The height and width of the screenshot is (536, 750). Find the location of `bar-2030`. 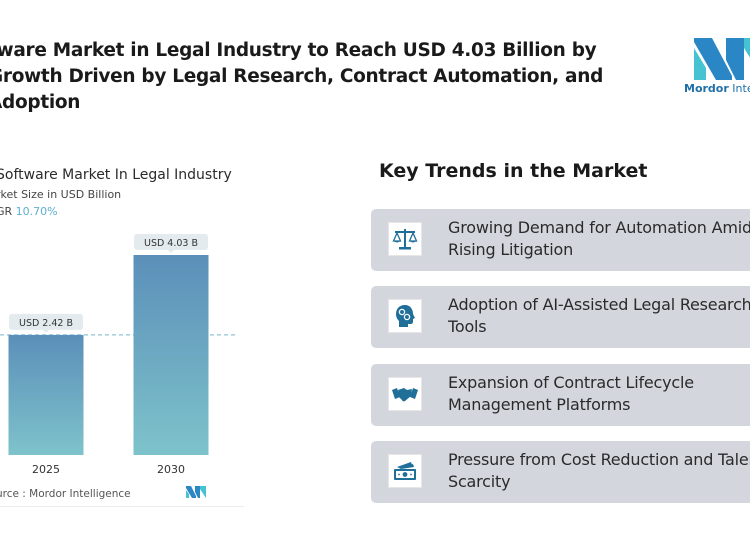

bar-2030 is located at coordinates (171, 355).